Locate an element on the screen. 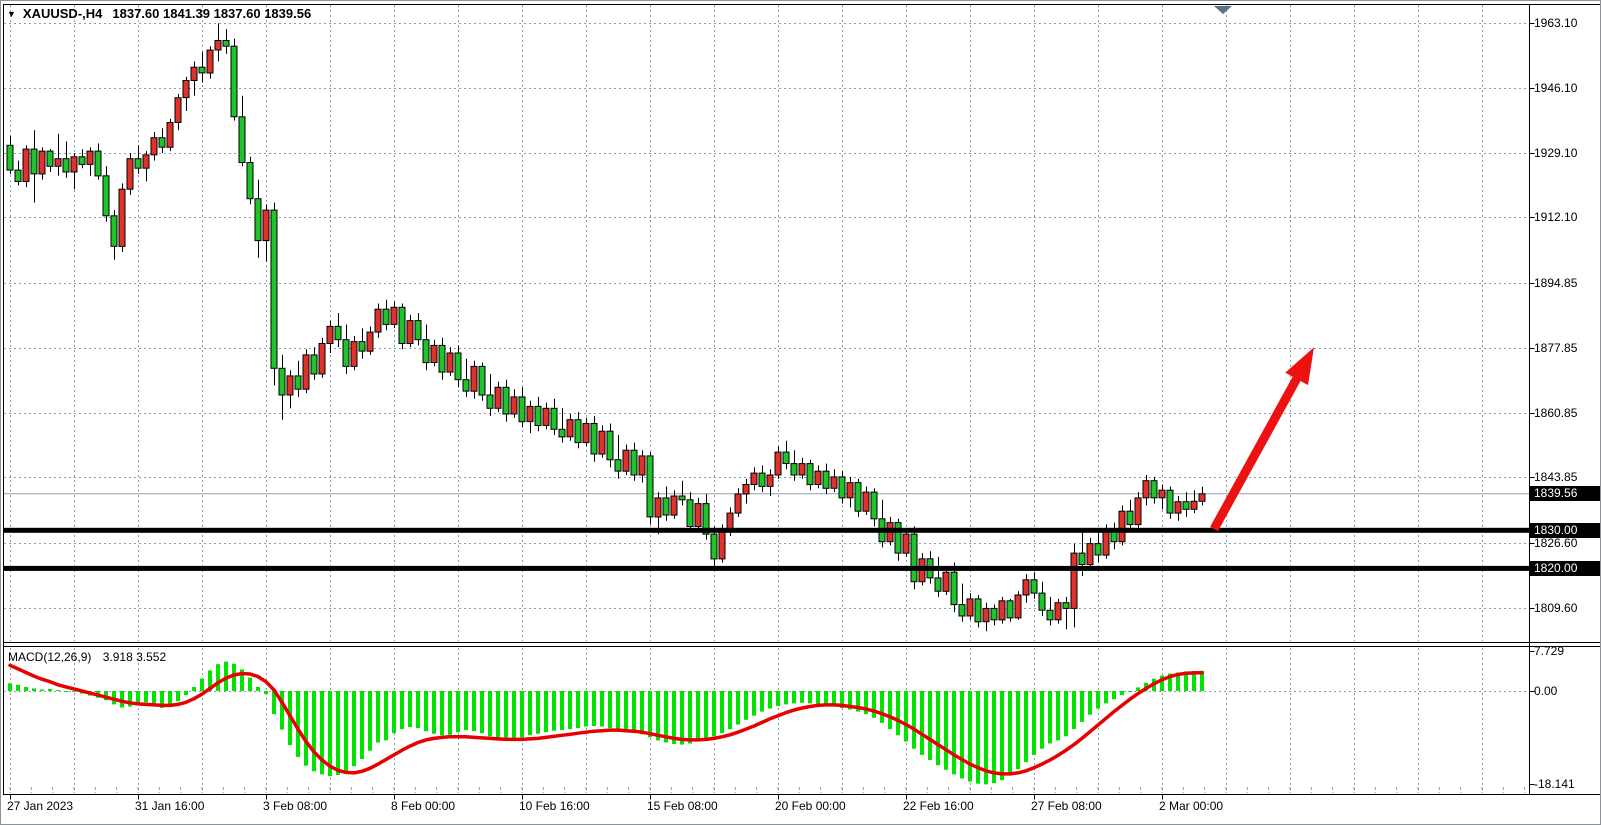 This screenshot has width=1601, height=825. time-axis-label: 27 Feb 08:00 is located at coordinates (1066, 806).